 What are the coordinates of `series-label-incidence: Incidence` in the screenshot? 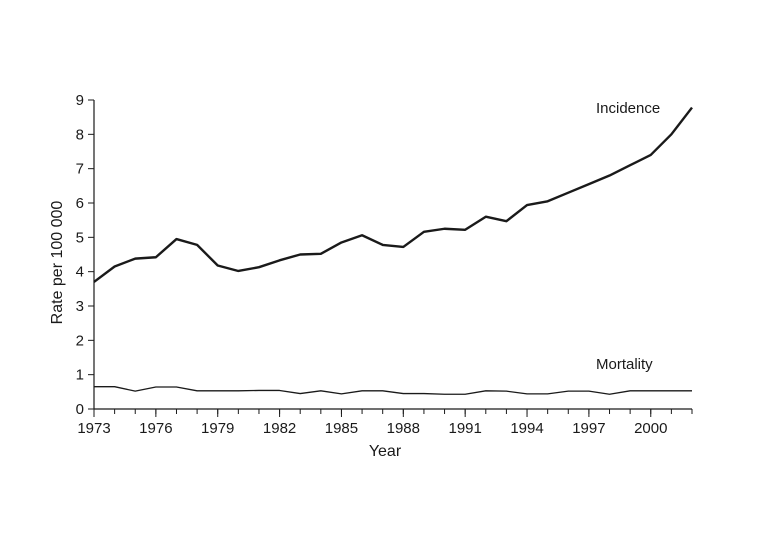 It's located at (628, 108).